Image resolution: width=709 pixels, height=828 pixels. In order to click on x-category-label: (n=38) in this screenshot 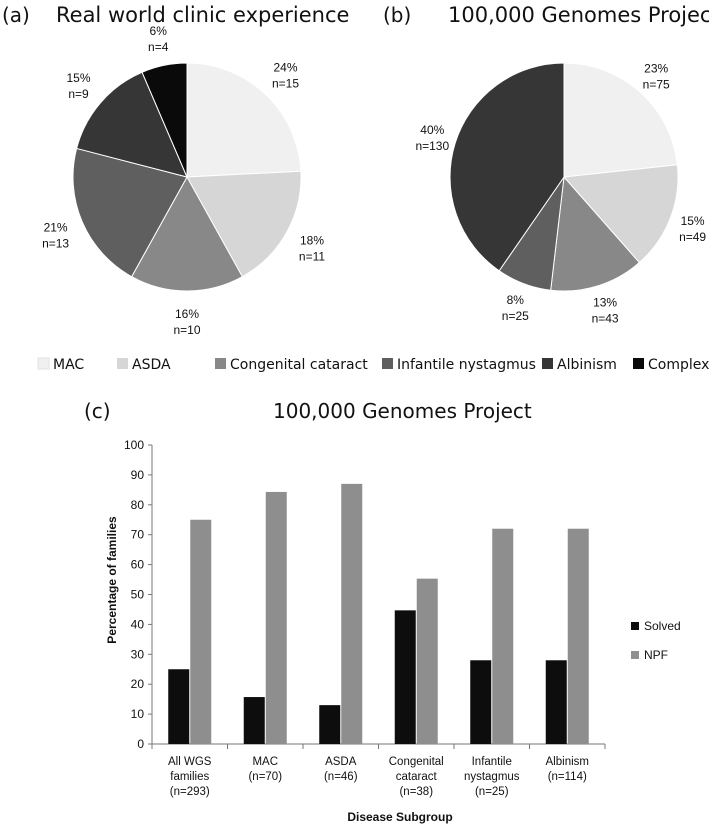, I will do `click(416, 792)`.